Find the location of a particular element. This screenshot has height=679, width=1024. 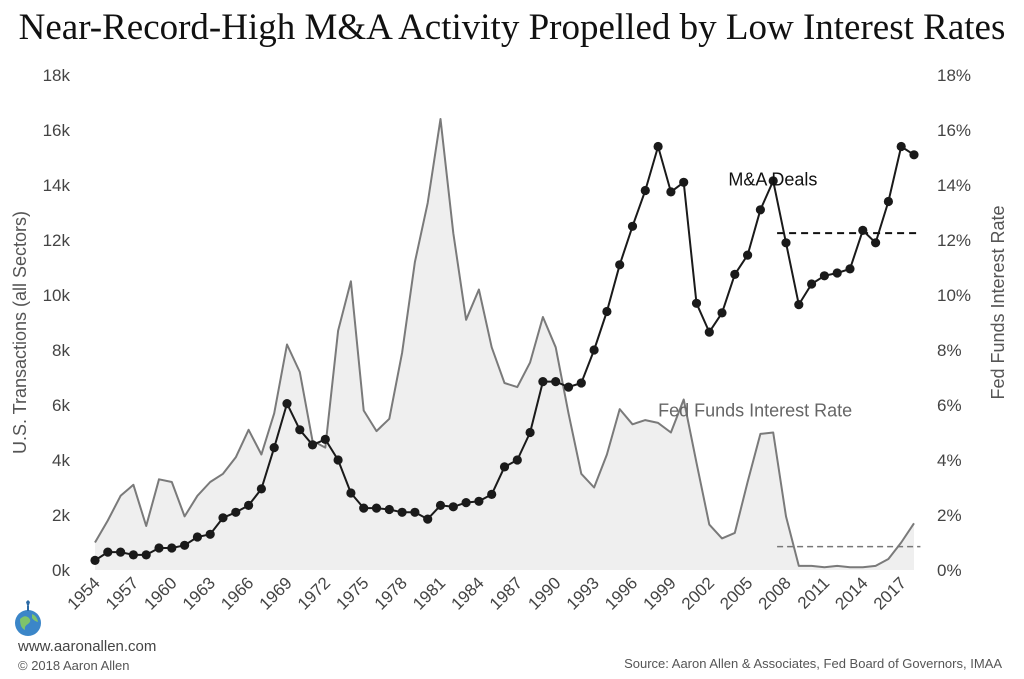

x-tick: 1969 is located at coordinates (276, 593).